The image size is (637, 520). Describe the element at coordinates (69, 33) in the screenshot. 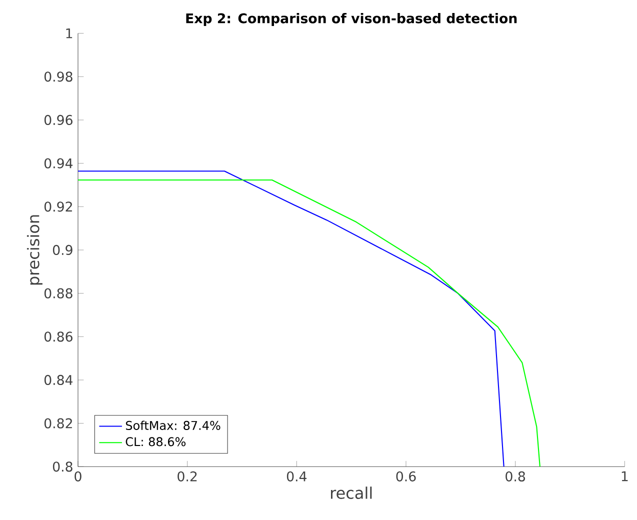

I see `y-tick-label: 1` at that location.